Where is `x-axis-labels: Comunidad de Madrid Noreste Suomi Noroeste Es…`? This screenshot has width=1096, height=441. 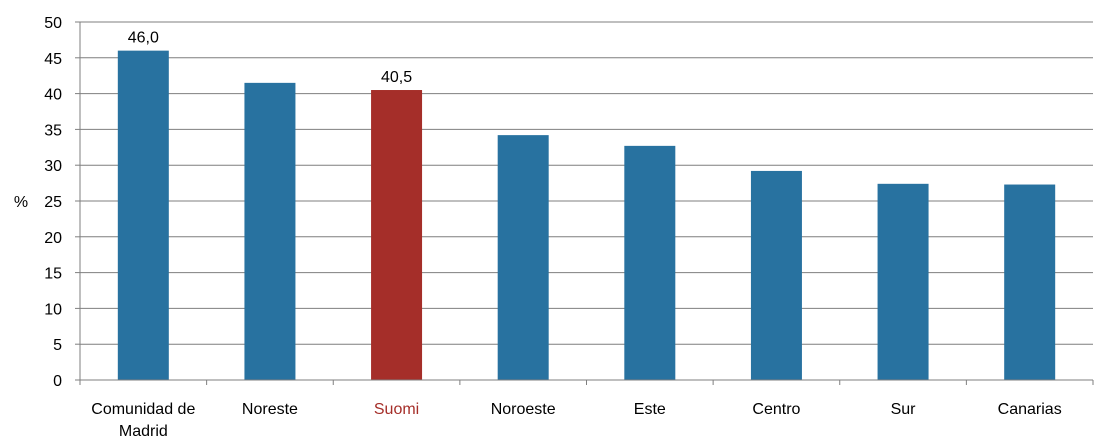
x-axis-labels: Comunidad de Madrid Noreste Suomi Noroeste Es… is located at coordinates (576, 420).